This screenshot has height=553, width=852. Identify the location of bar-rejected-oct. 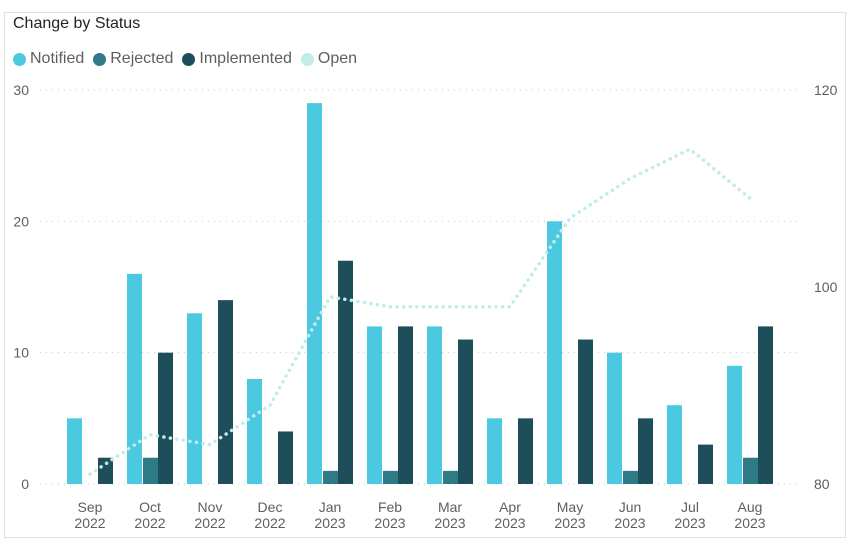
(150, 470).